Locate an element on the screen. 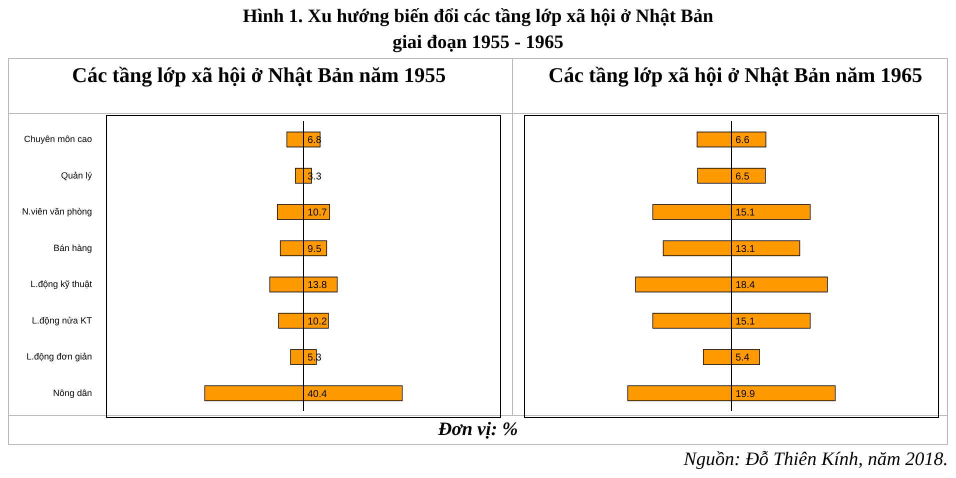 This screenshot has width=956, height=478. data-label: 5.4 is located at coordinates (743, 358).